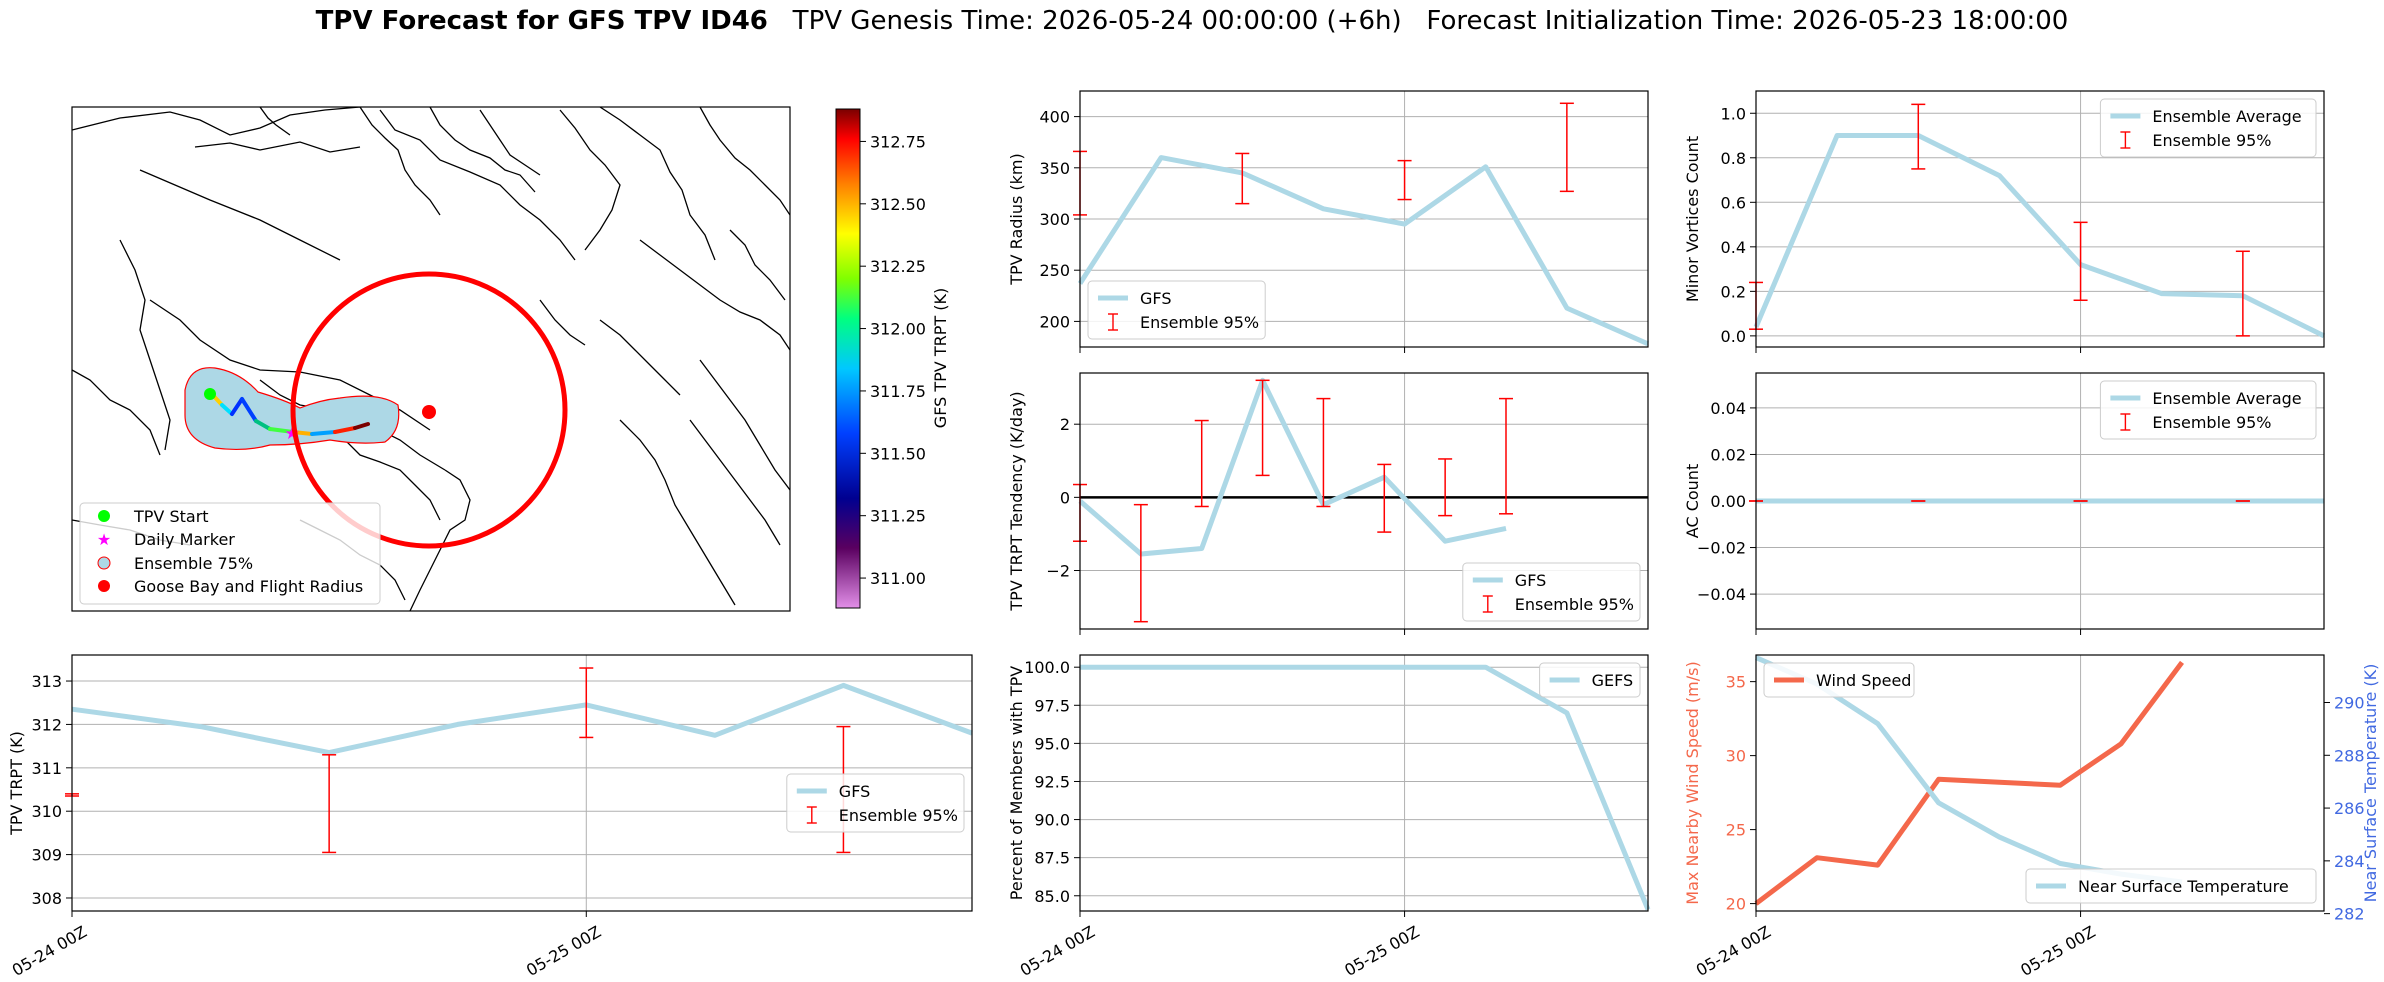 This screenshot has width=2384, height=982. I want to click on y-tick-label: 20, so click(1736, 904).